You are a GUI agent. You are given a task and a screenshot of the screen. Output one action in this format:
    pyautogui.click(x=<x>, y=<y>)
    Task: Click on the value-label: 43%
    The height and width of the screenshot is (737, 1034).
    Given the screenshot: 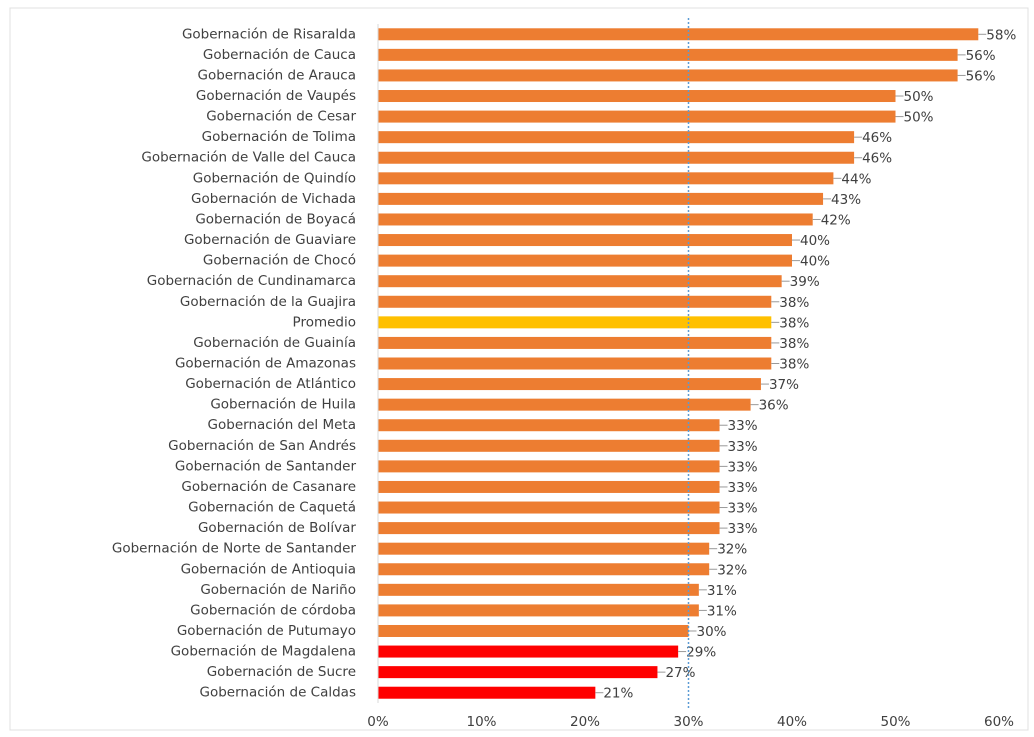 What is the action you would take?
    pyautogui.click(x=846, y=200)
    